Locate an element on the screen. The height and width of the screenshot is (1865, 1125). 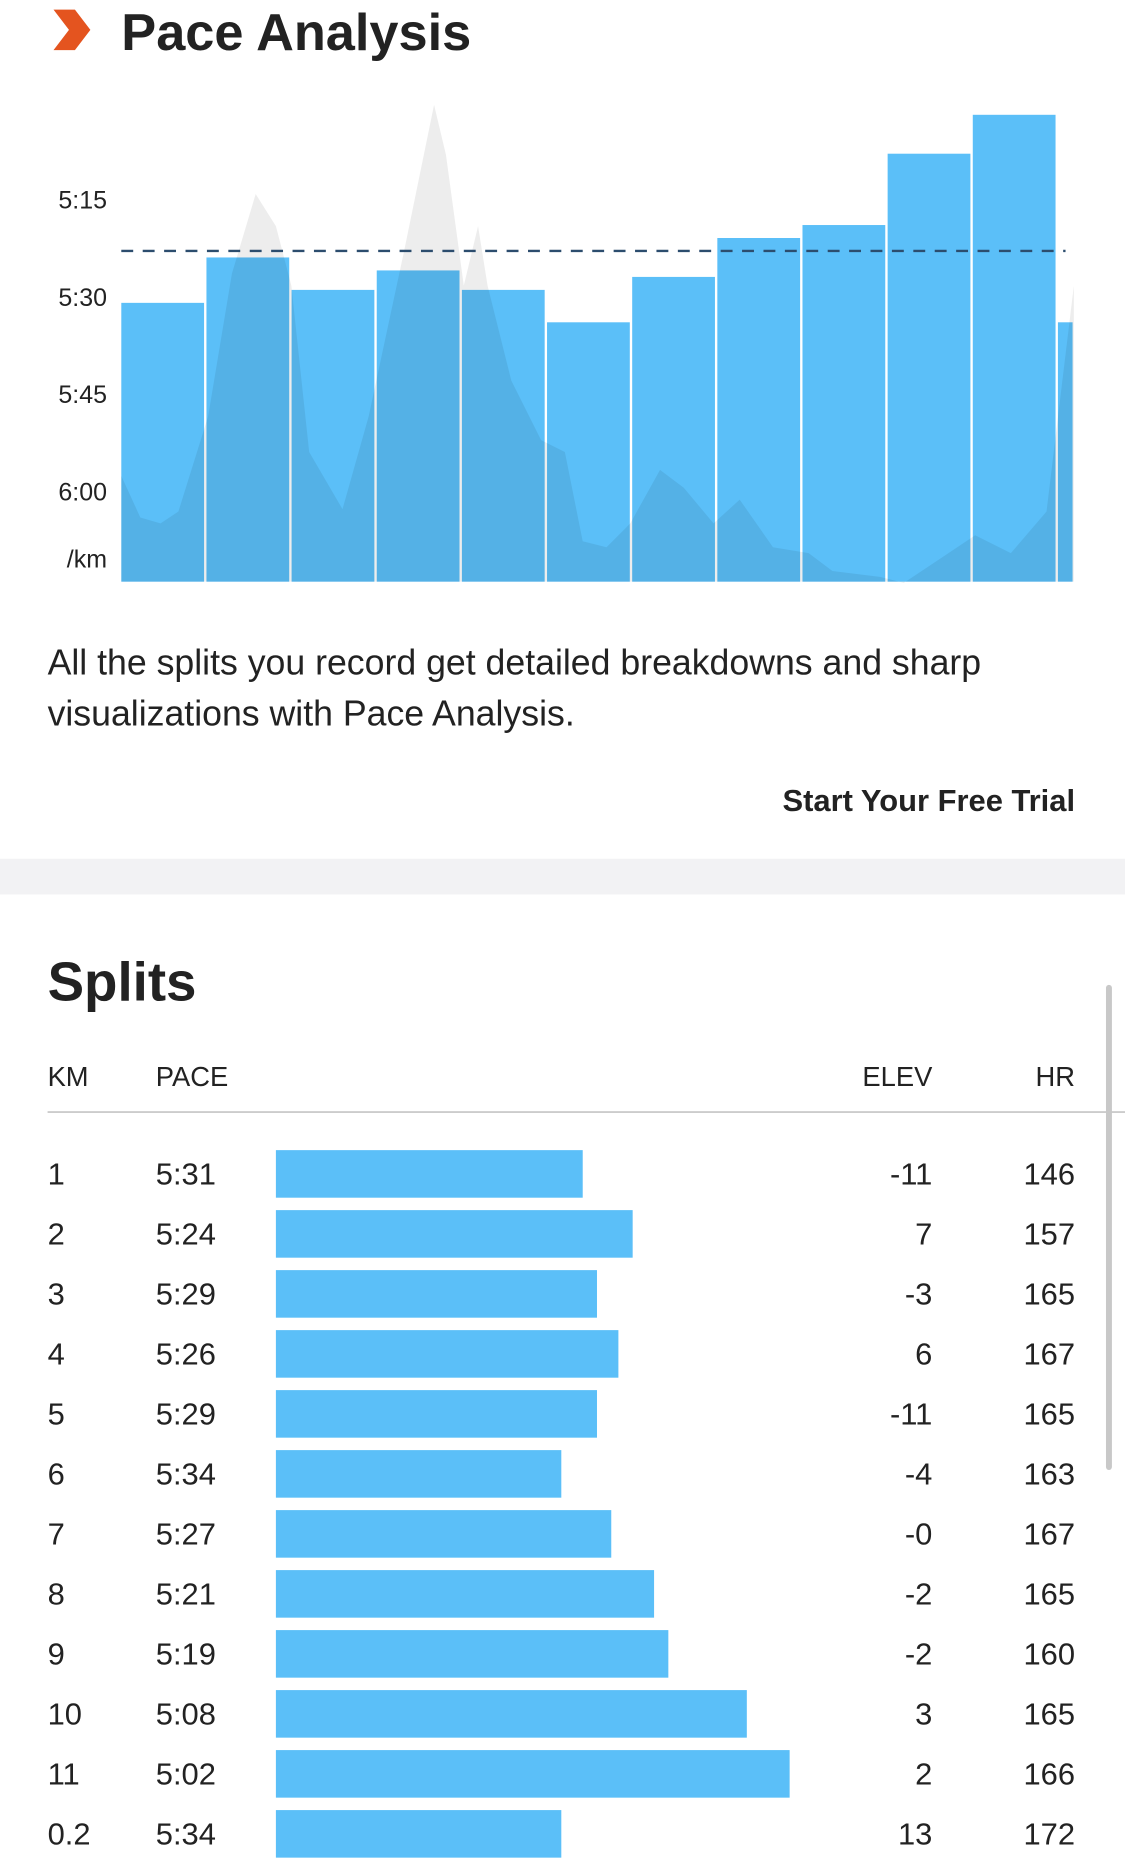
hr-cell: 160 is located at coordinates (1049, 1654).